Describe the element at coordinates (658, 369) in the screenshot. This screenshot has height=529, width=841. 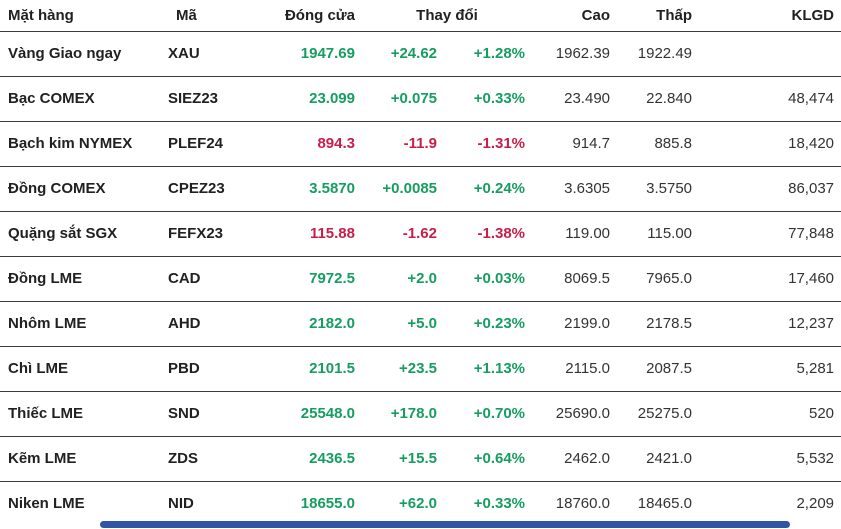
I see `cell-low: 2087.5` at that location.